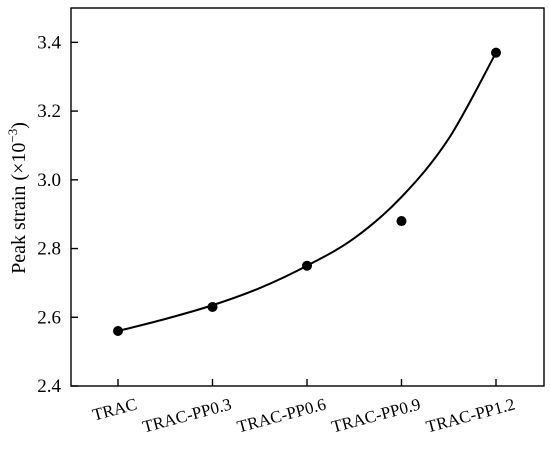 The width and height of the screenshot is (550, 450). Describe the element at coordinates (49, 386) in the screenshot. I see `y-tick-label: 2.4` at that location.